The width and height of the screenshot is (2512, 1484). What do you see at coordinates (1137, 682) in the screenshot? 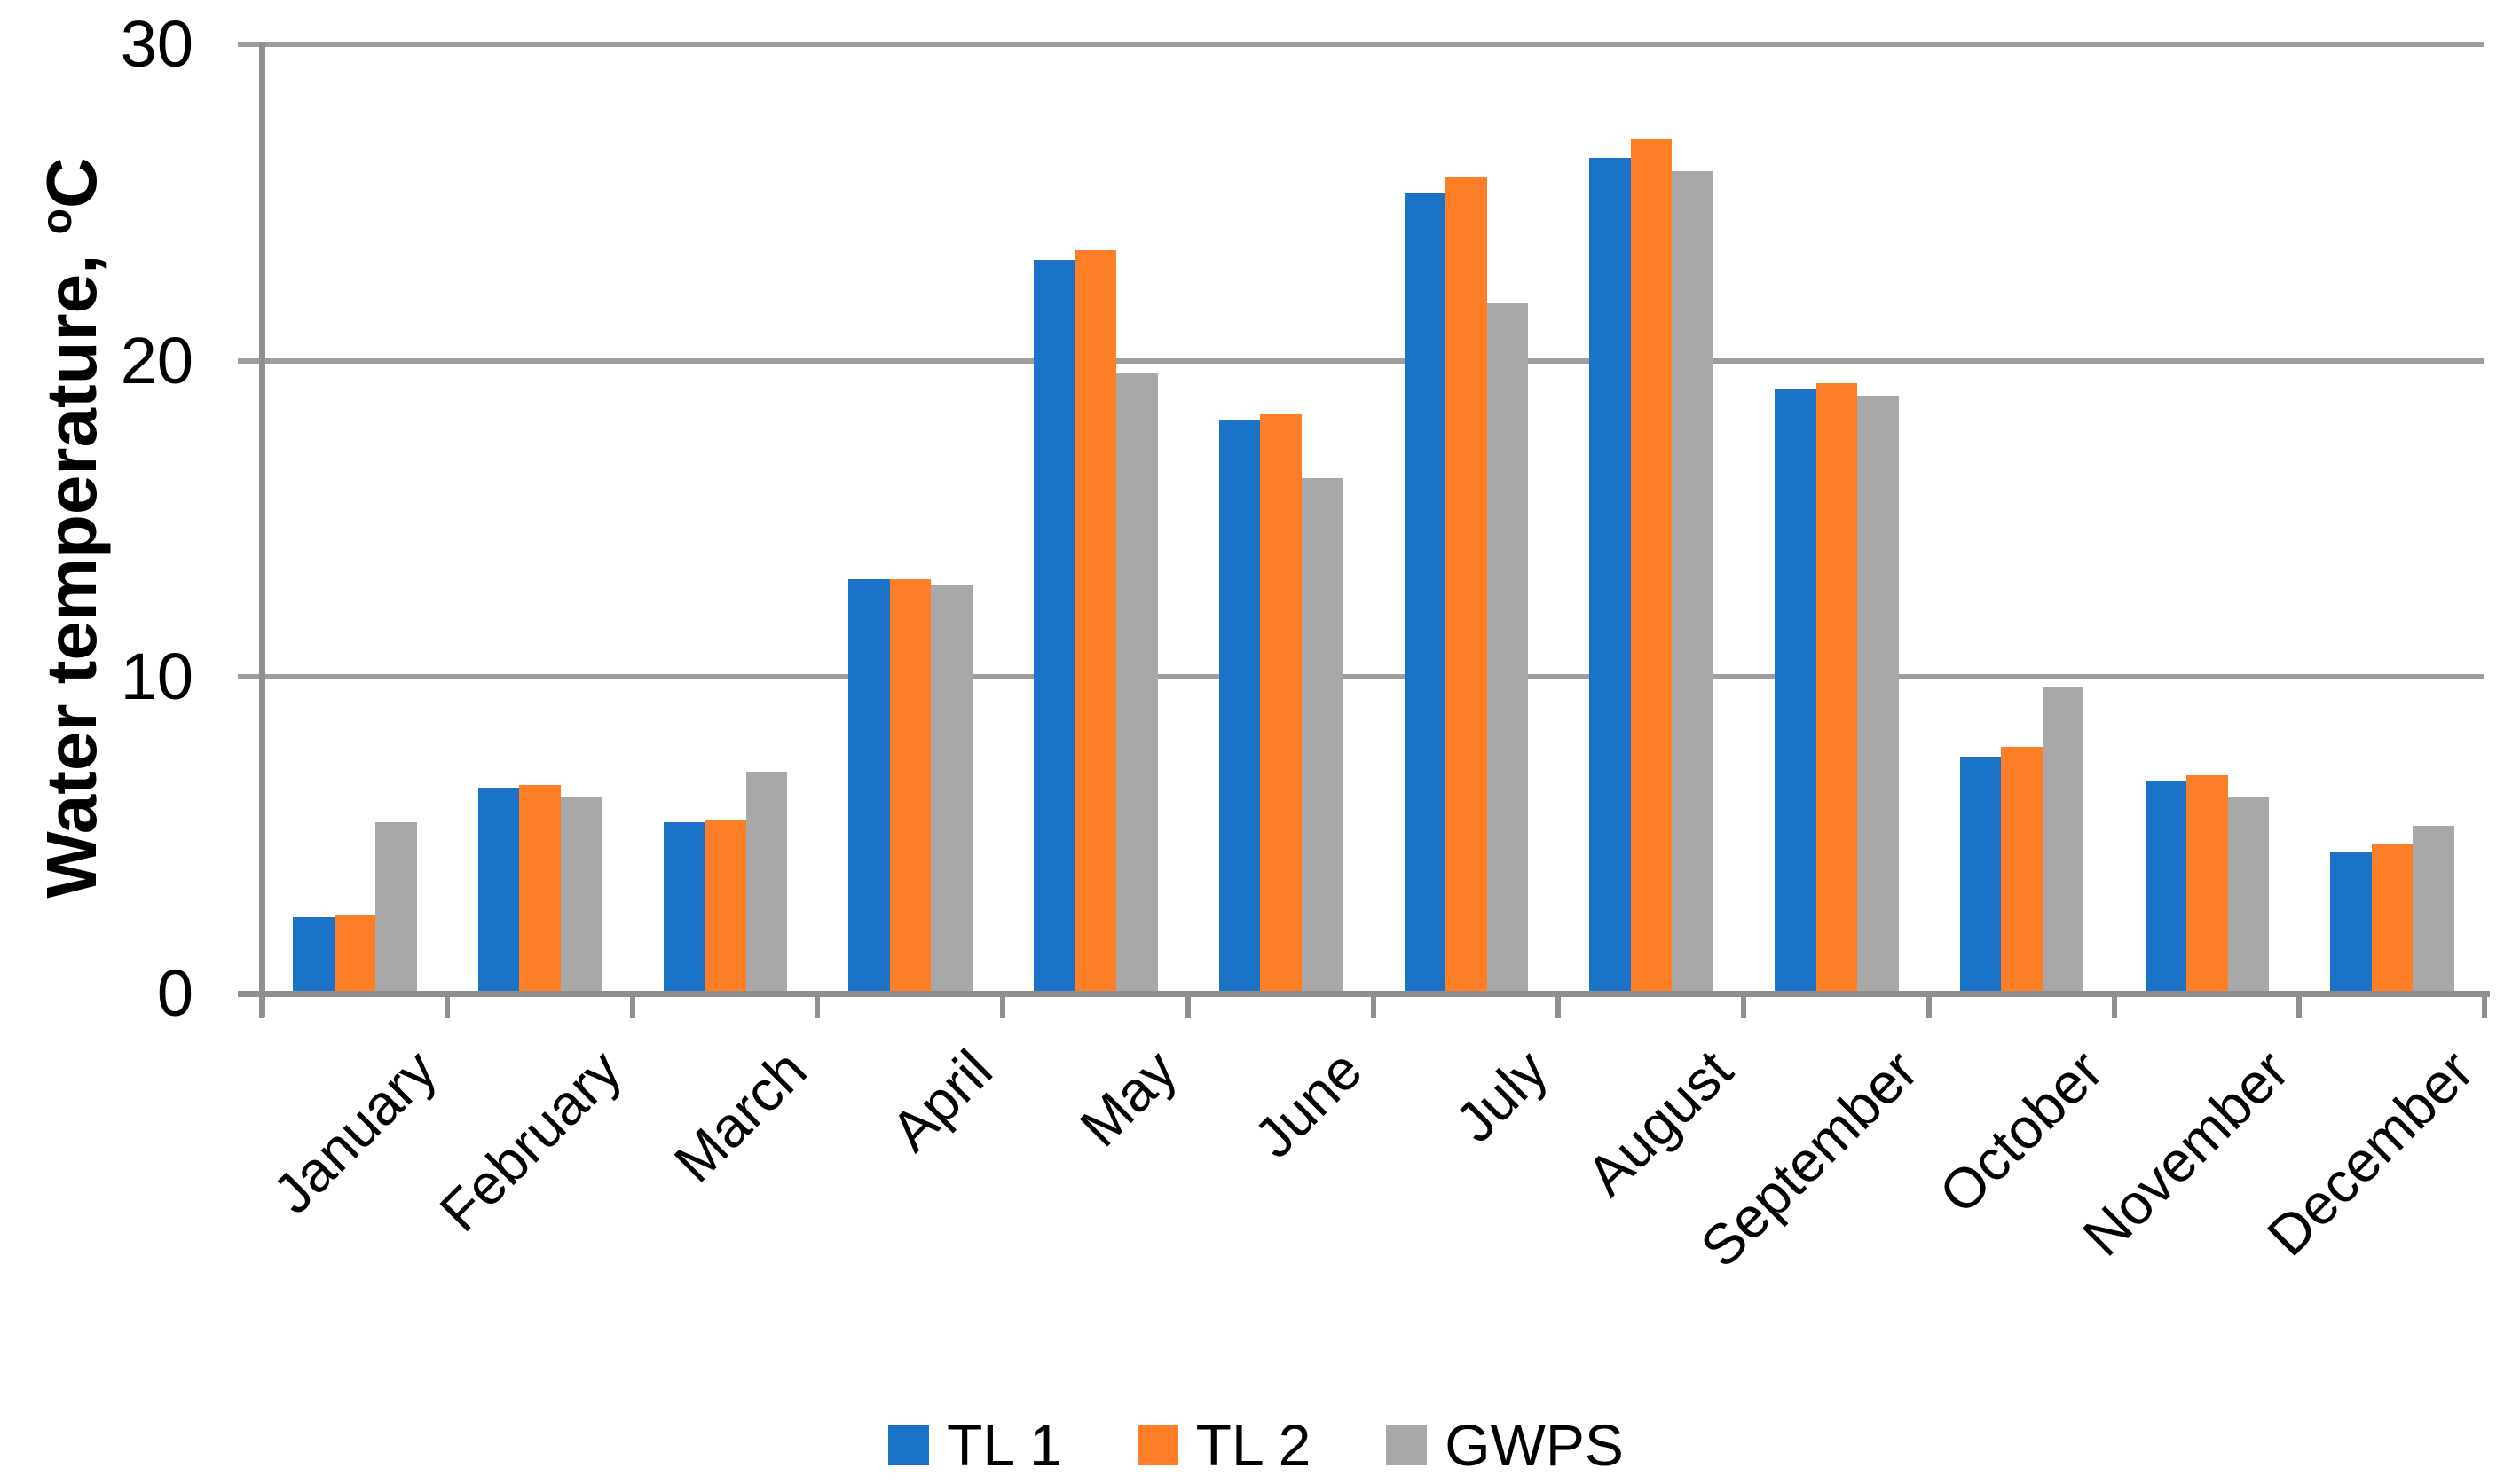
I see `bar-gwps-may` at bounding box center [1137, 682].